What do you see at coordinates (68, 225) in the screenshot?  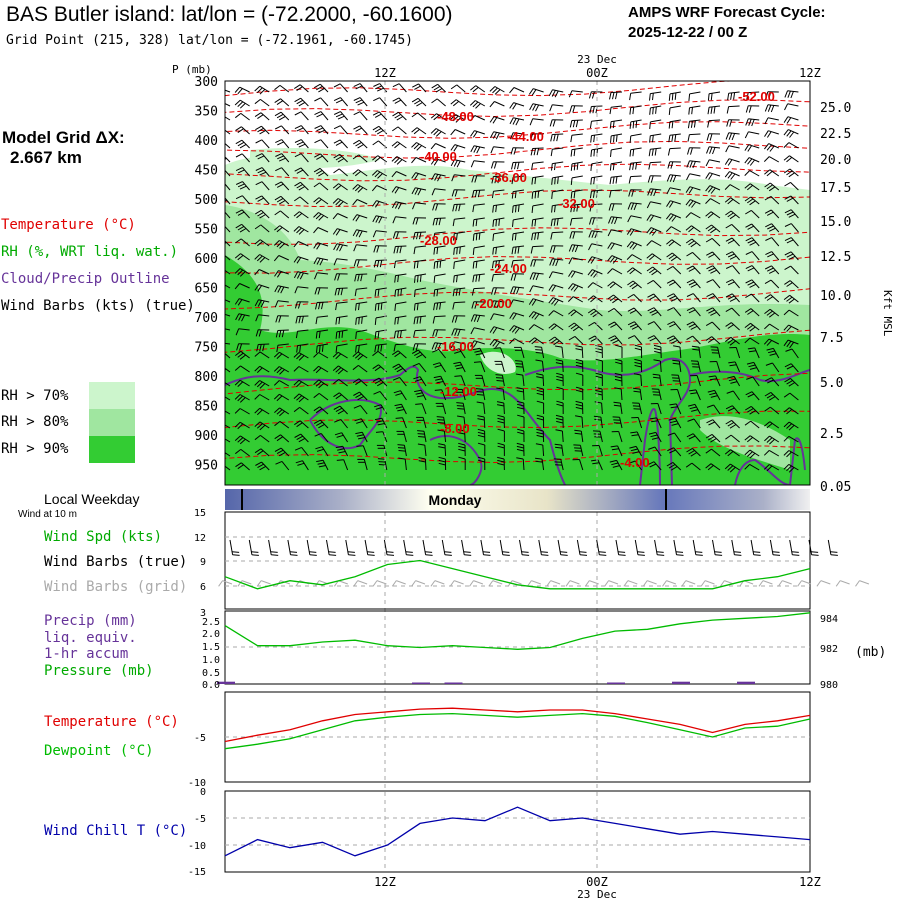 I see `legend-temperature: Temperature (°C)` at bounding box center [68, 225].